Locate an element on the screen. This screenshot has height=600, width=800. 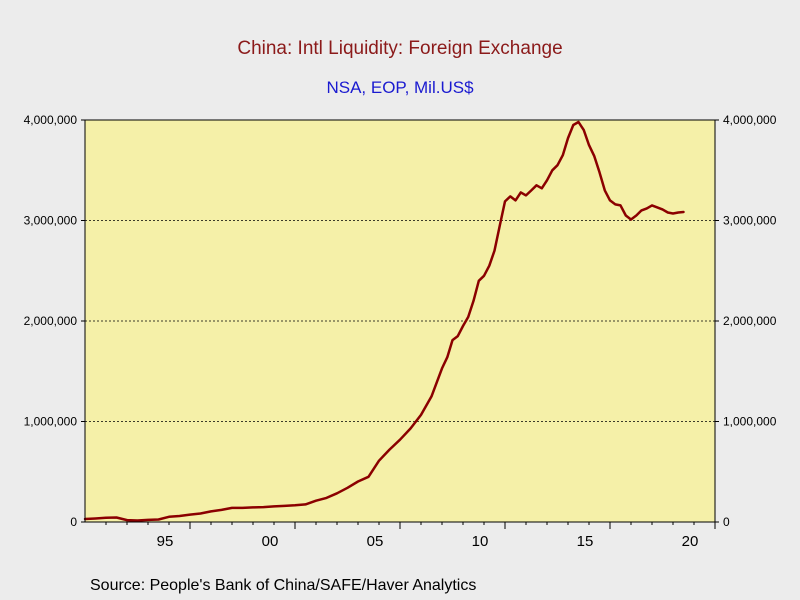
x-tick-label: 95 is located at coordinates (165, 541).